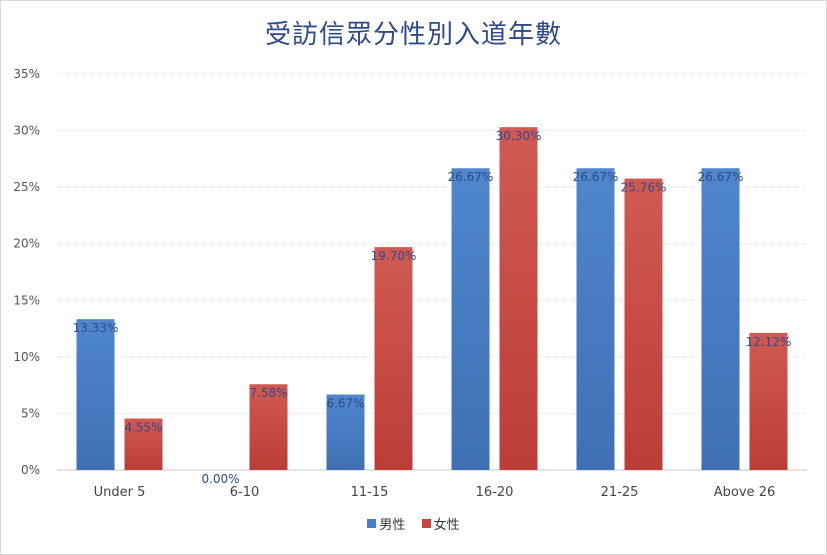  I want to click on data-label-male: 6.67%, so click(345, 404).